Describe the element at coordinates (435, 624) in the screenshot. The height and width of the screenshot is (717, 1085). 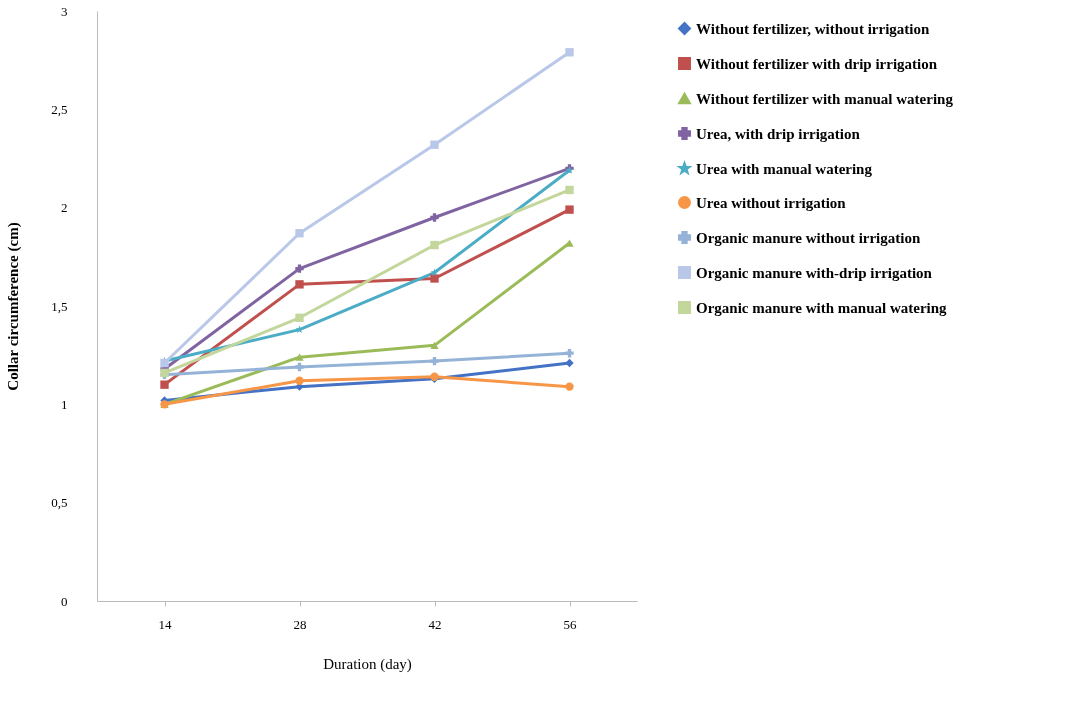
I see `x-tick-label: 42` at that location.